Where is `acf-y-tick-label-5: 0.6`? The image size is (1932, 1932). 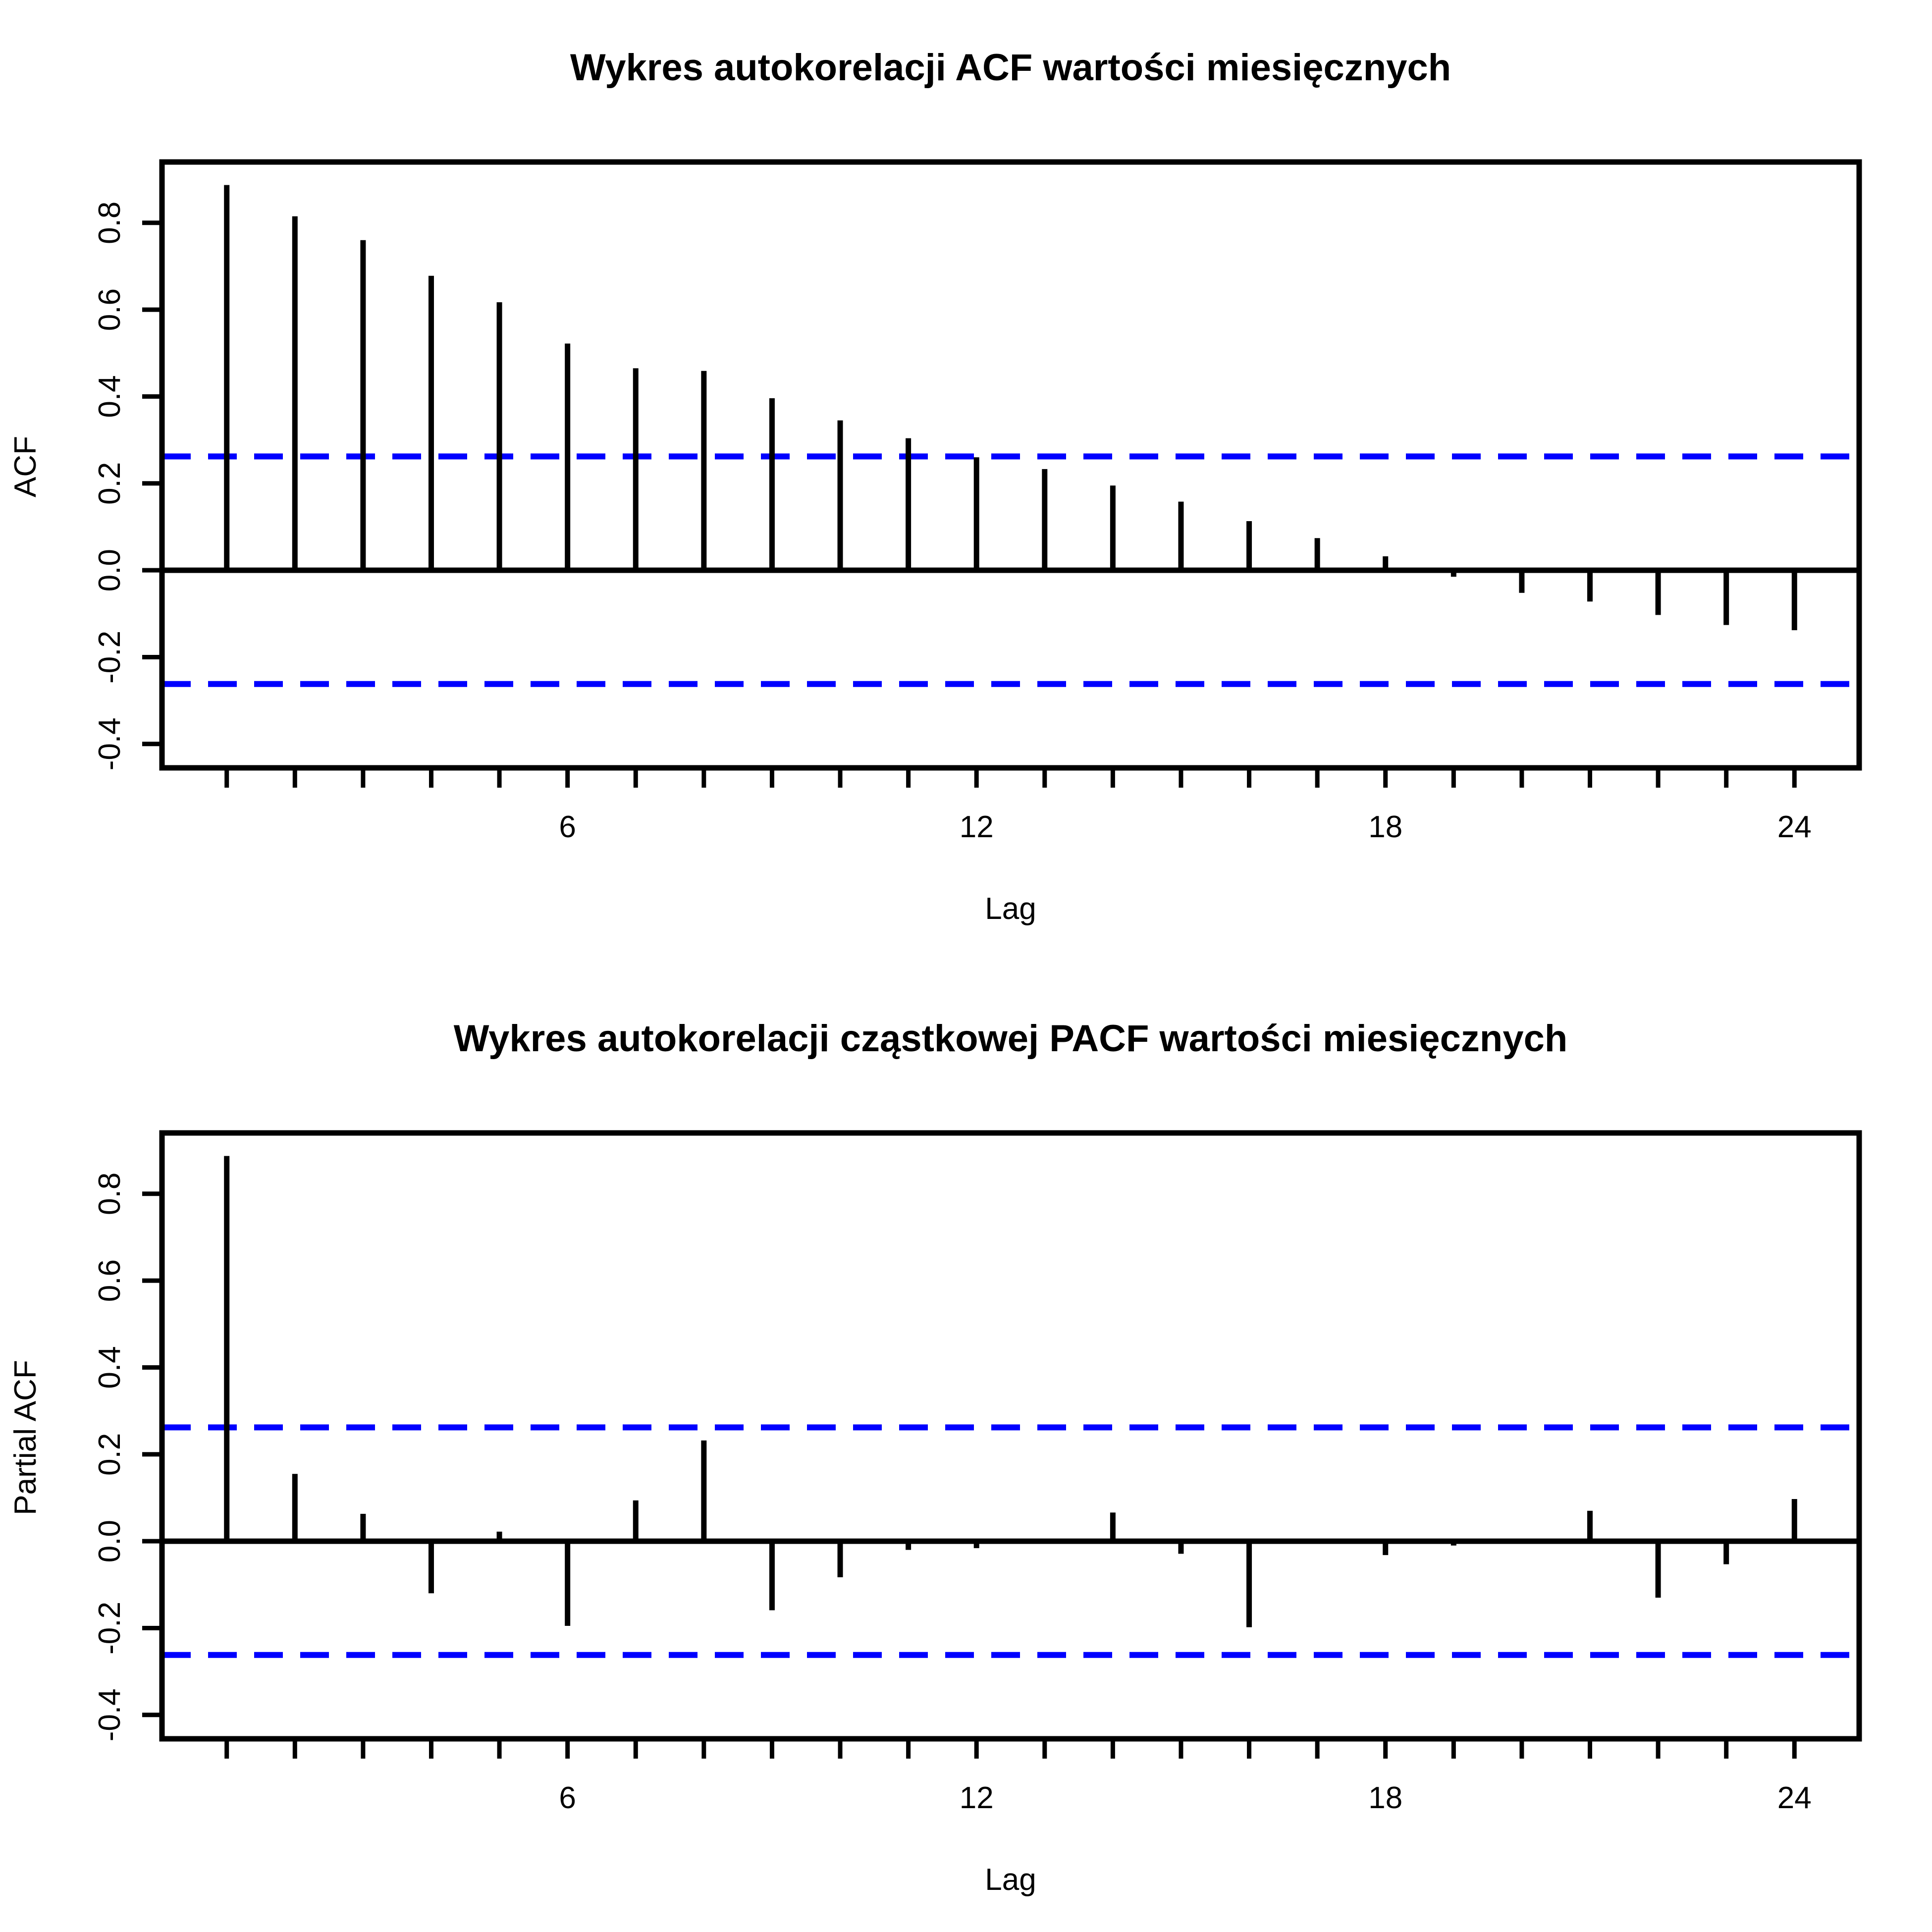
acf-y-tick-label-5: 0.6 is located at coordinates (110, 309).